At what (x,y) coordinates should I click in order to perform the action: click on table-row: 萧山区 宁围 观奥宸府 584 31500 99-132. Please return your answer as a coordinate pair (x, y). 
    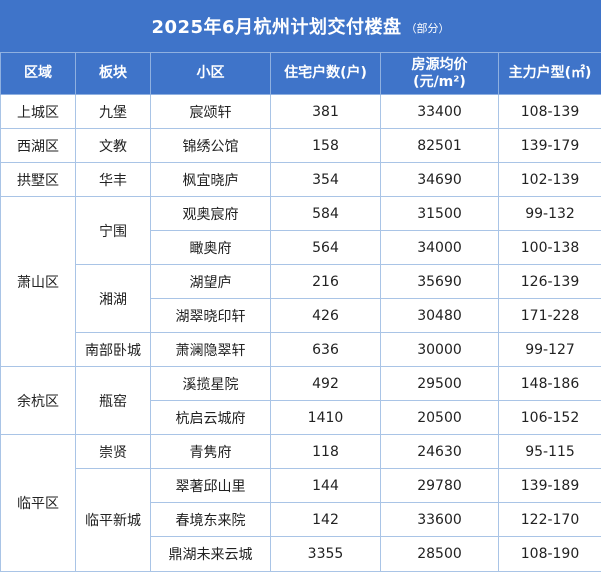
    Looking at the image, I should click on (301, 214).